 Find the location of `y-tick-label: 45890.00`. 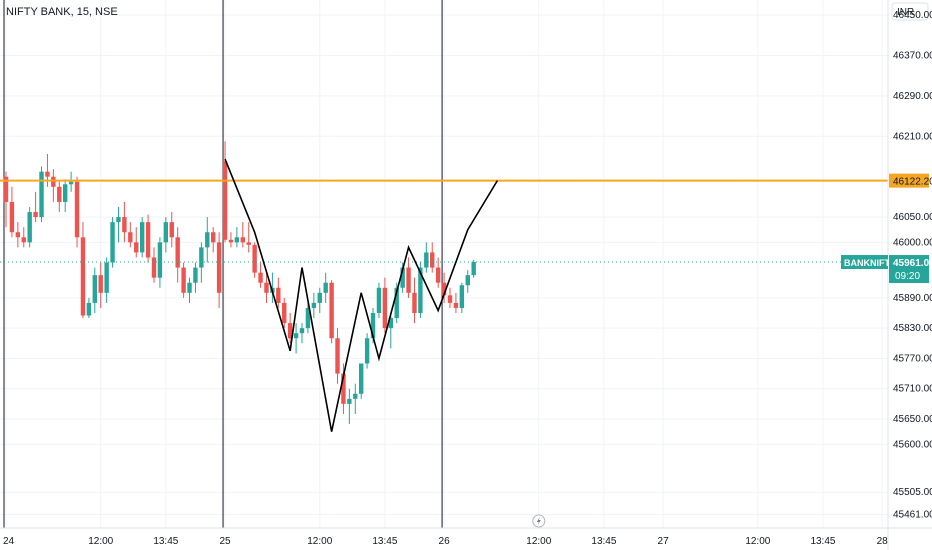

y-tick-label: 45890.00 is located at coordinates (912, 298).